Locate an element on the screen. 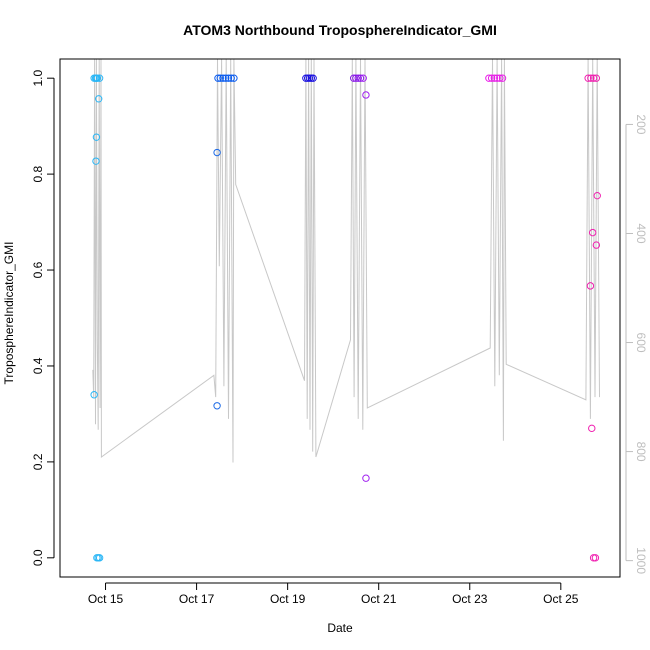  x-tick-label: Oct 21 is located at coordinates (379, 599).